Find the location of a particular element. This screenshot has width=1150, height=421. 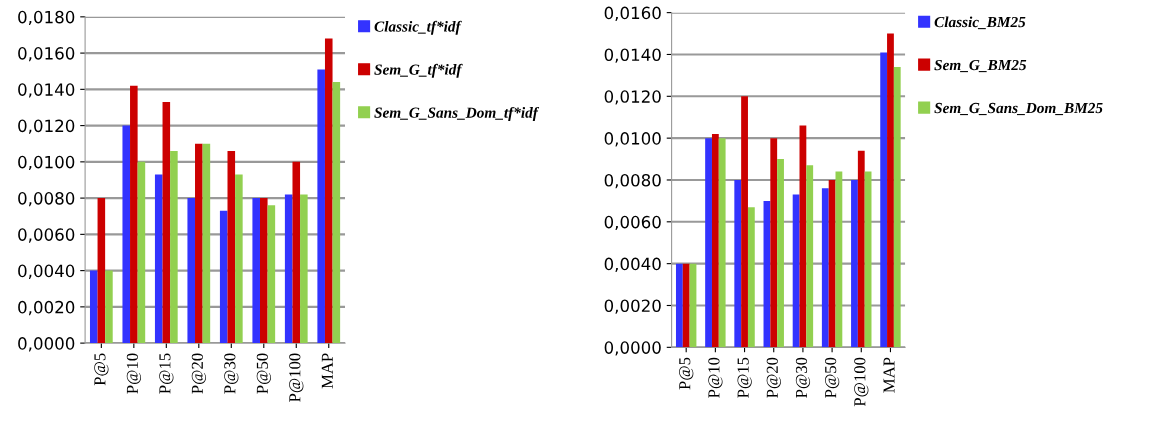

legend-label: Sem_G_Sans_Dom_BM25 is located at coordinates (1018, 109).